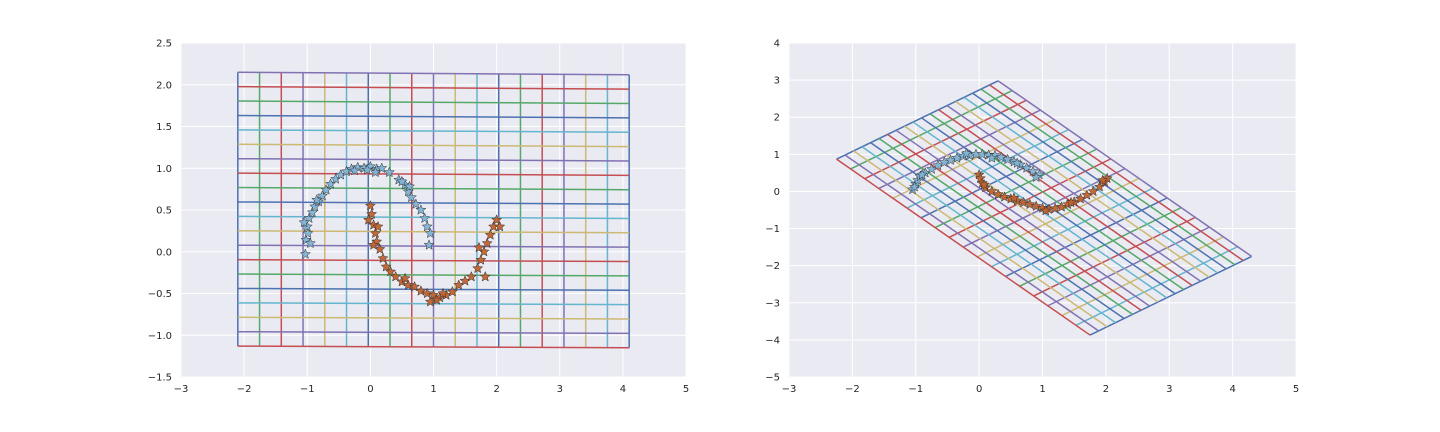  I want to click on x-tick-label: 0, so click(370, 389).